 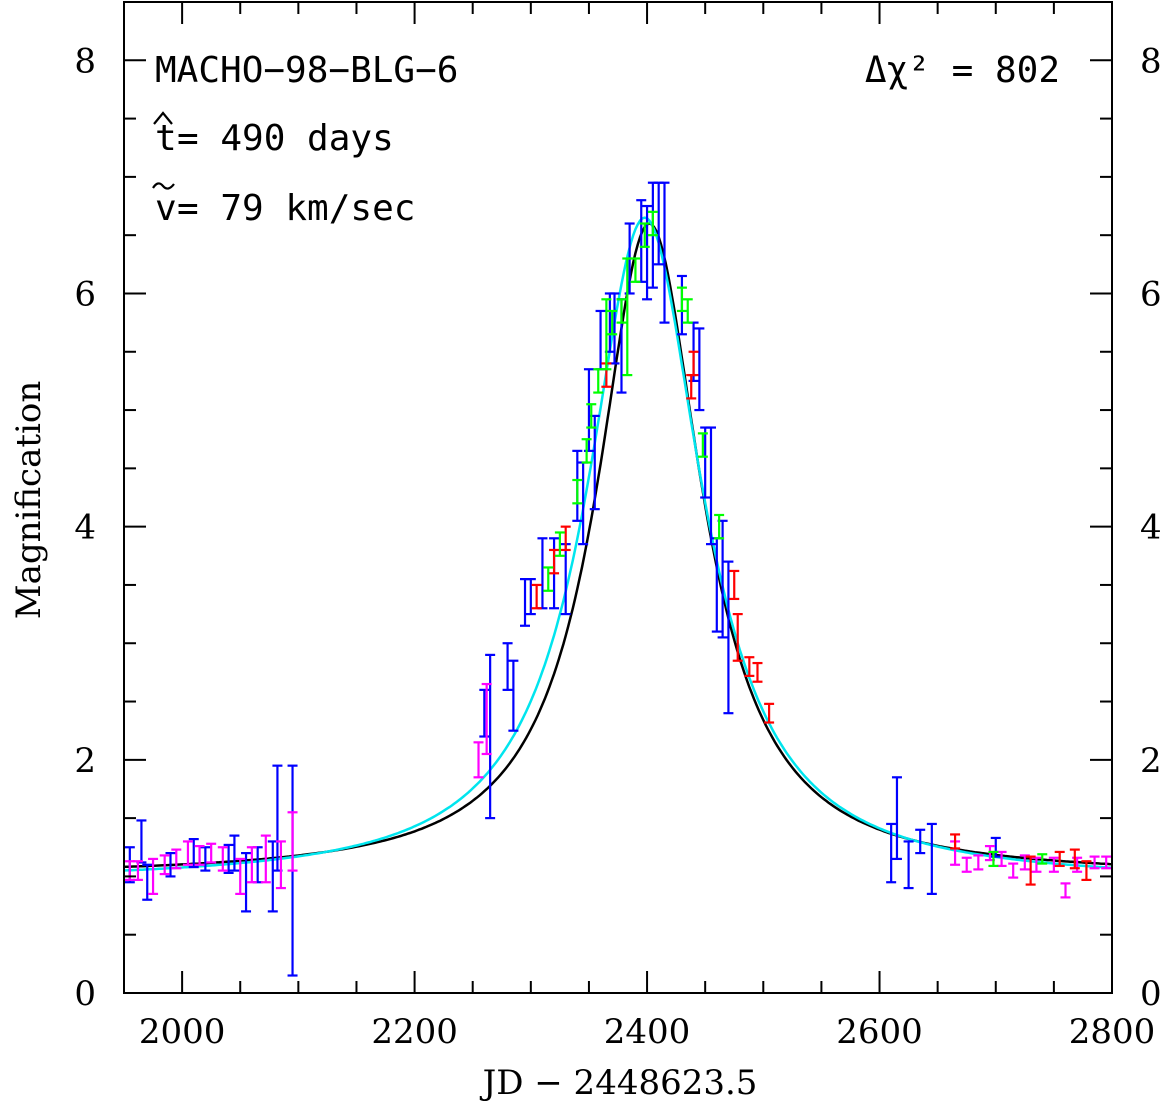 I want to click on x-tick-label: 2400, so click(x=647, y=1032).